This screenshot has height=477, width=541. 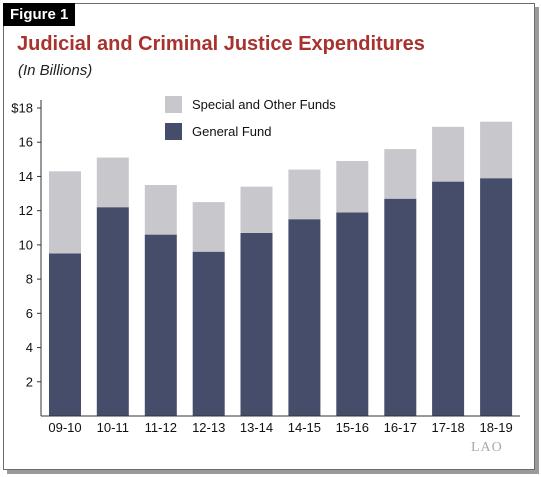 What do you see at coordinates (400, 427) in the screenshot?
I see `x-tick-label: 16-17` at bounding box center [400, 427].